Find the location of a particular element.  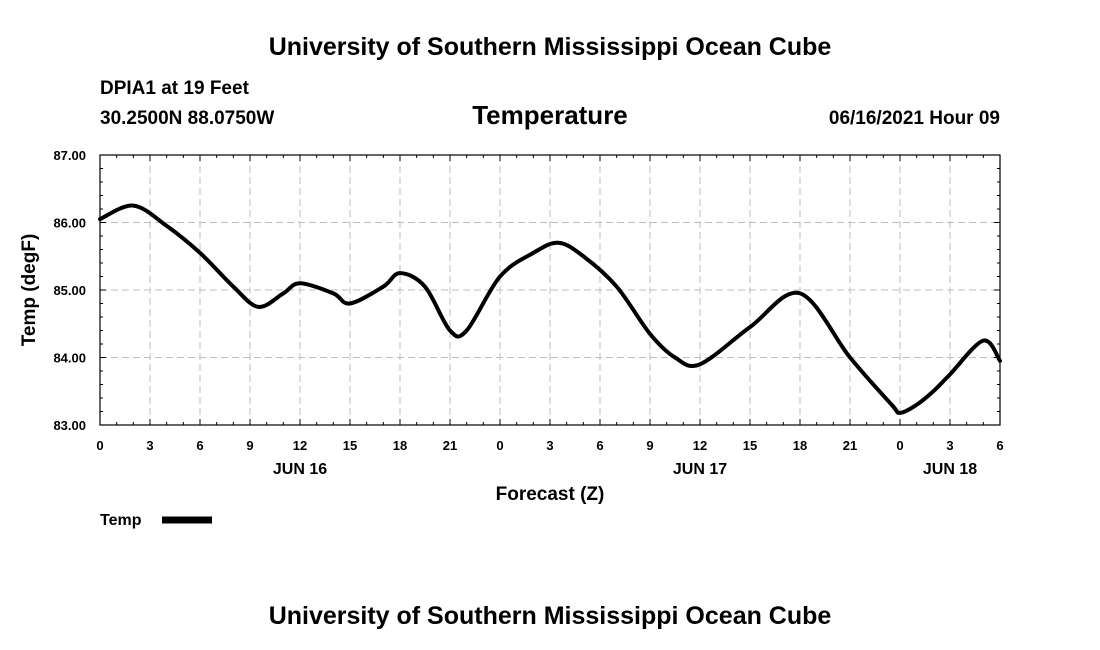

y-tick-label: 84.00 is located at coordinates (69, 358).